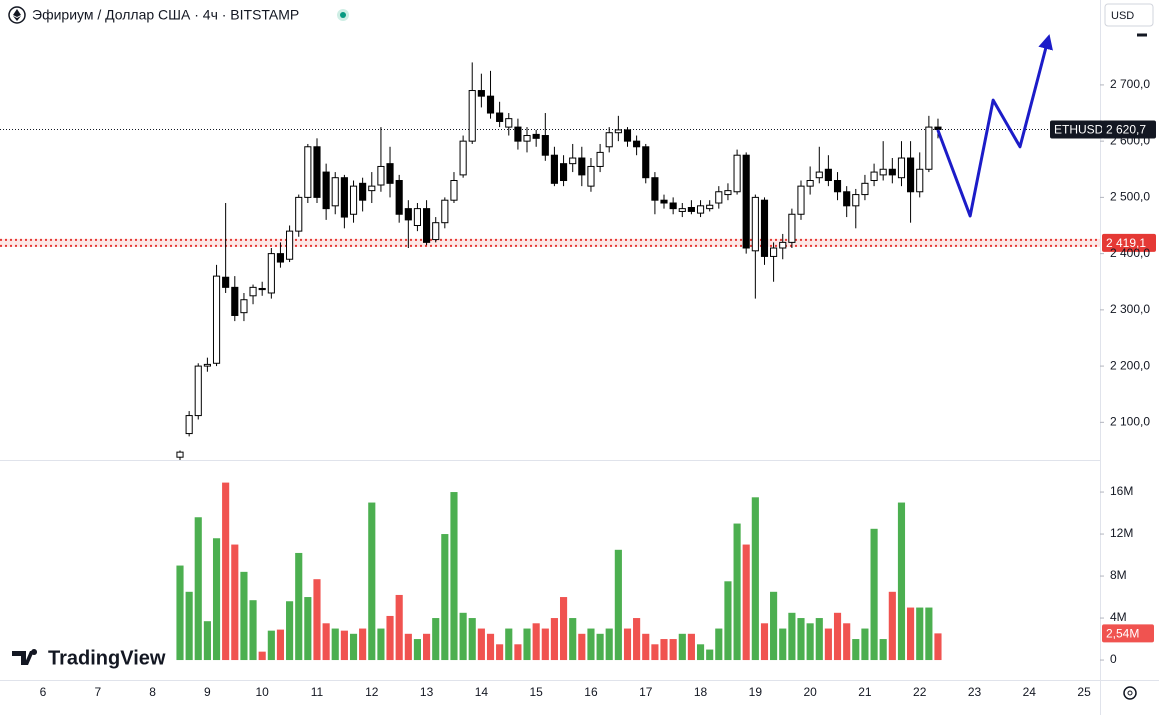  Describe the element at coordinates (1079, 130) in the screenshot. I see `symbol-label: ETHUSD` at that location.